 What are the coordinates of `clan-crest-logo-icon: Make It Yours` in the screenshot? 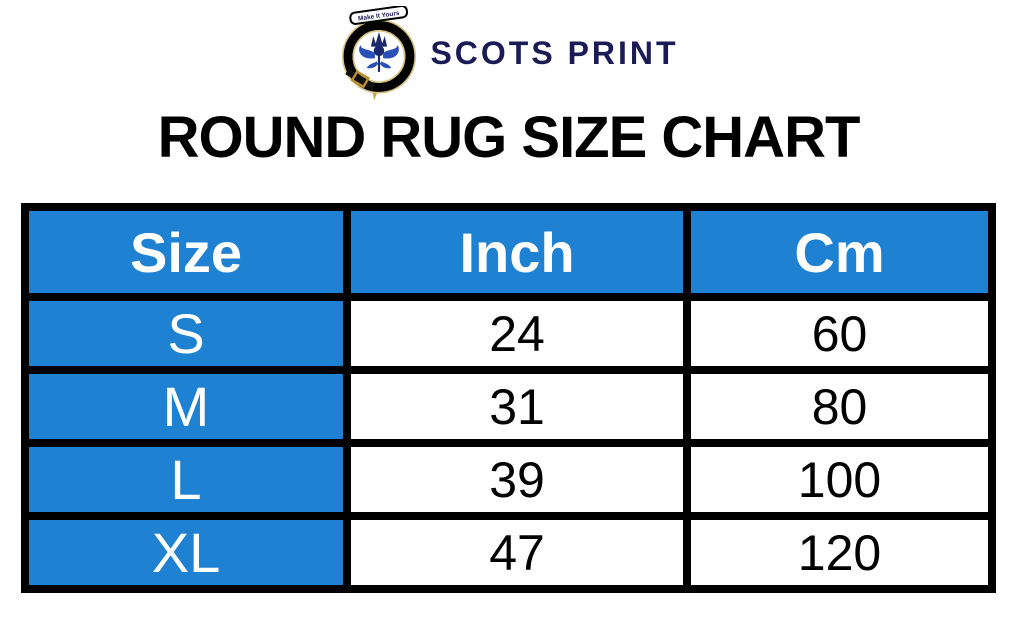 It's located at (379, 52).